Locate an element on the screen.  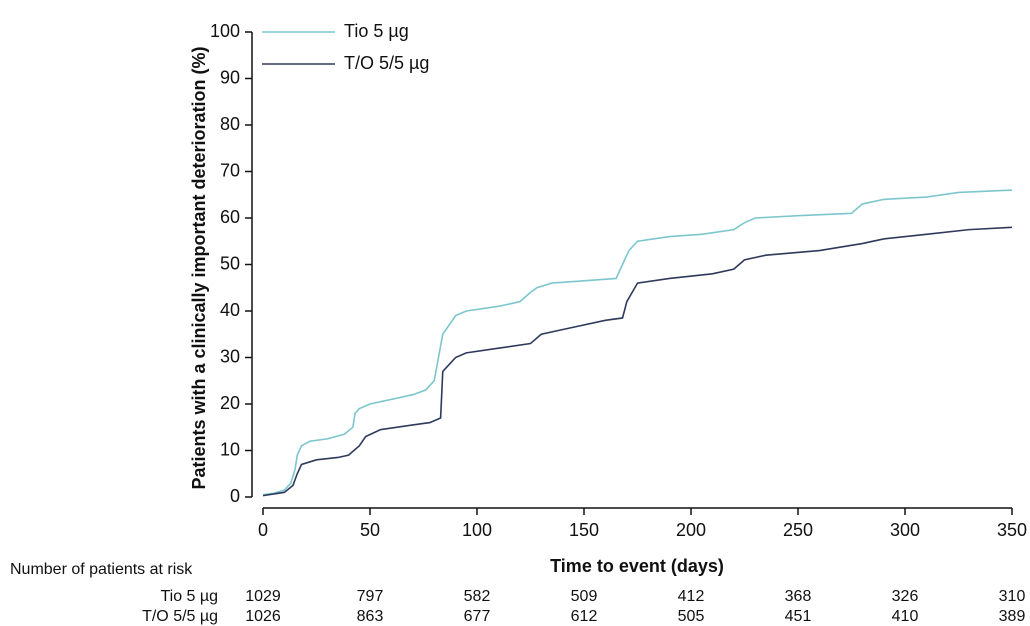
x-tick-label: 300 is located at coordinates (905, 530).